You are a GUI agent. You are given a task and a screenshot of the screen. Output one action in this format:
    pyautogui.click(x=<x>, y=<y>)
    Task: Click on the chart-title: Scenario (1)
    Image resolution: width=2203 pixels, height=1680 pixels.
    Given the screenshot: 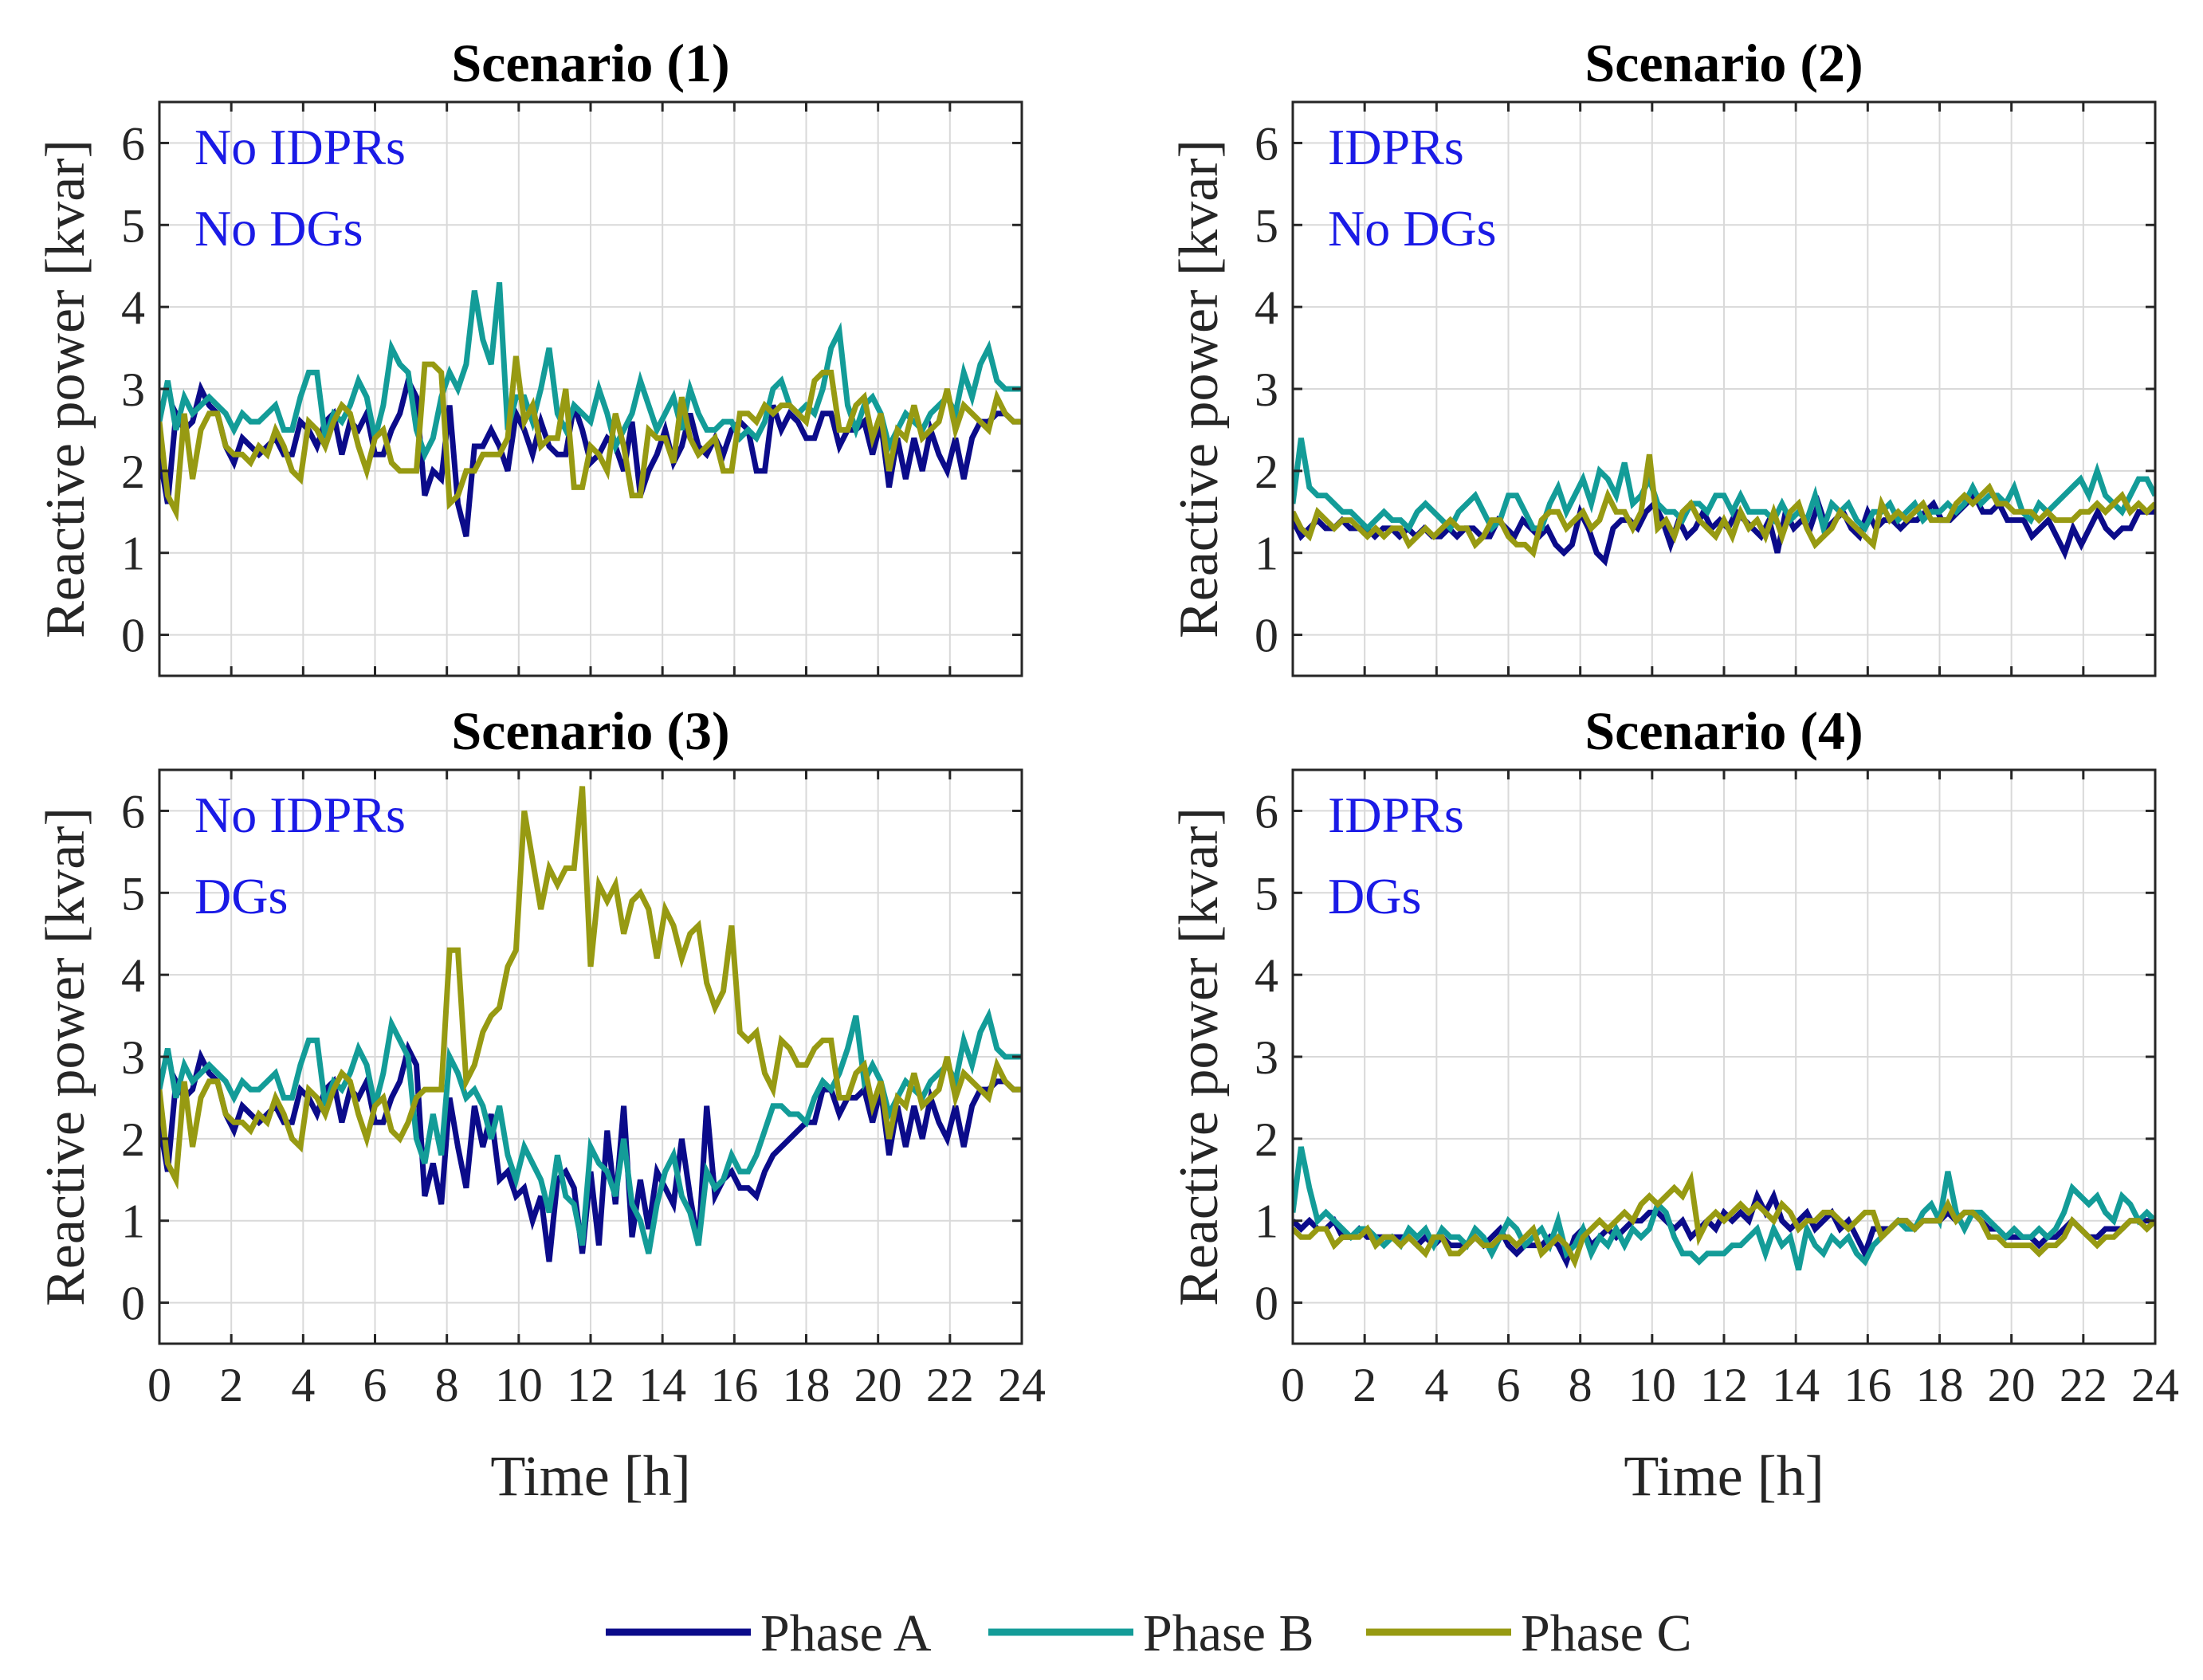 What is the action you would take?
    pyautogui.click(x=590, y=63)
    